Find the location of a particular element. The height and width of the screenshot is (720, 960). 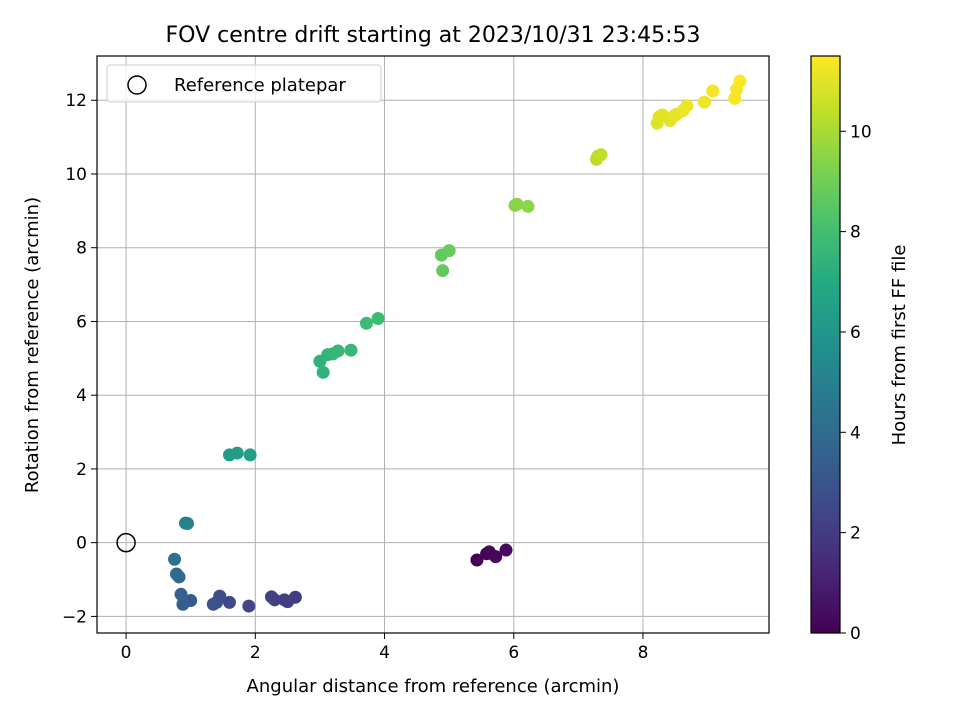

y-tick-label: 2 is located at coordinates (81, 470).